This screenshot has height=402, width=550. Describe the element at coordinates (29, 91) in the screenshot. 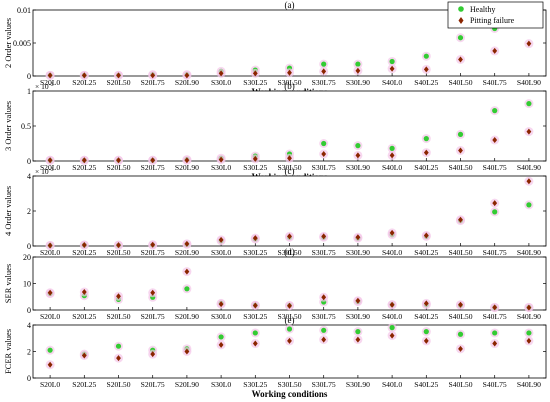

I see `y-tick-label: 1` at that location.